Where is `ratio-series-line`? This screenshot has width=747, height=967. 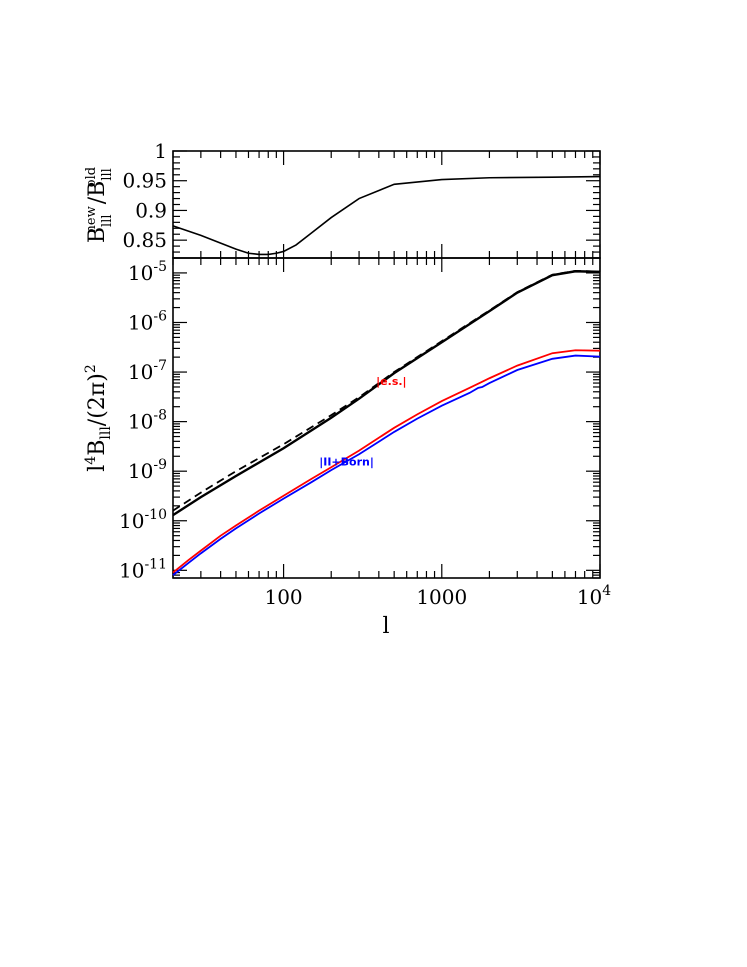
ratio-series-line is located at coordinates (386, 215).